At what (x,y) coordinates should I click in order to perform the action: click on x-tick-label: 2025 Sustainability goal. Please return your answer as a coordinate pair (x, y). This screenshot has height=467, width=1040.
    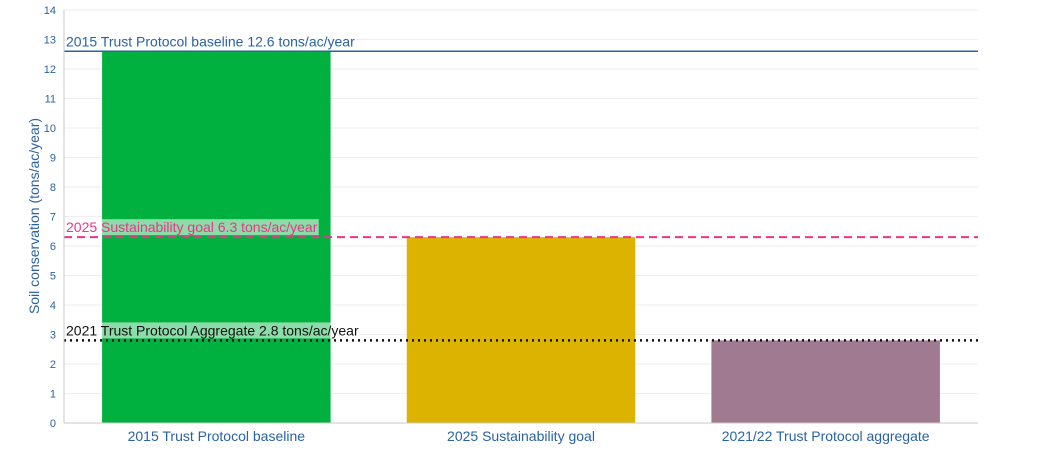
    Looking at the image, I should click on (521, 436).